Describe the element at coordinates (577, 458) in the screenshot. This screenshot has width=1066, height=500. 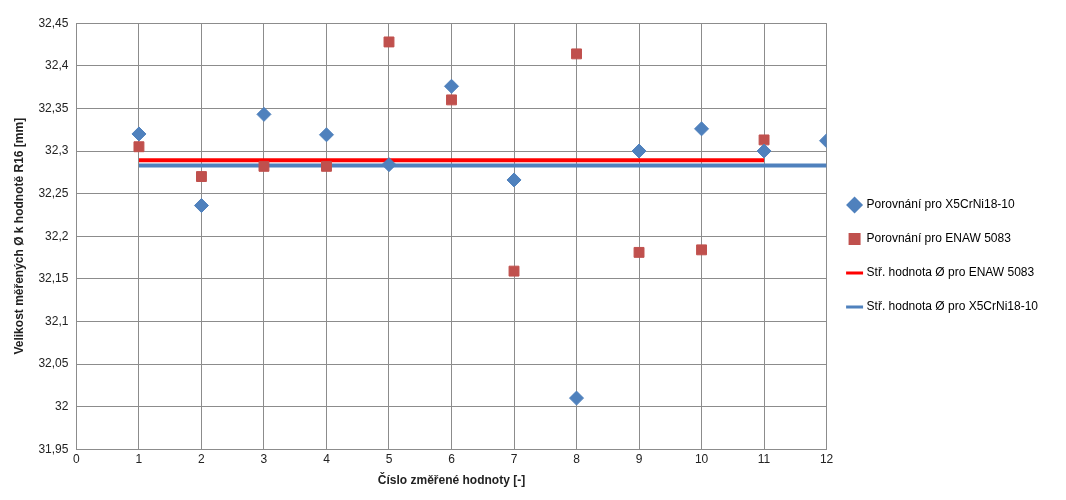
I see `x-tick-label: 8` at that location.